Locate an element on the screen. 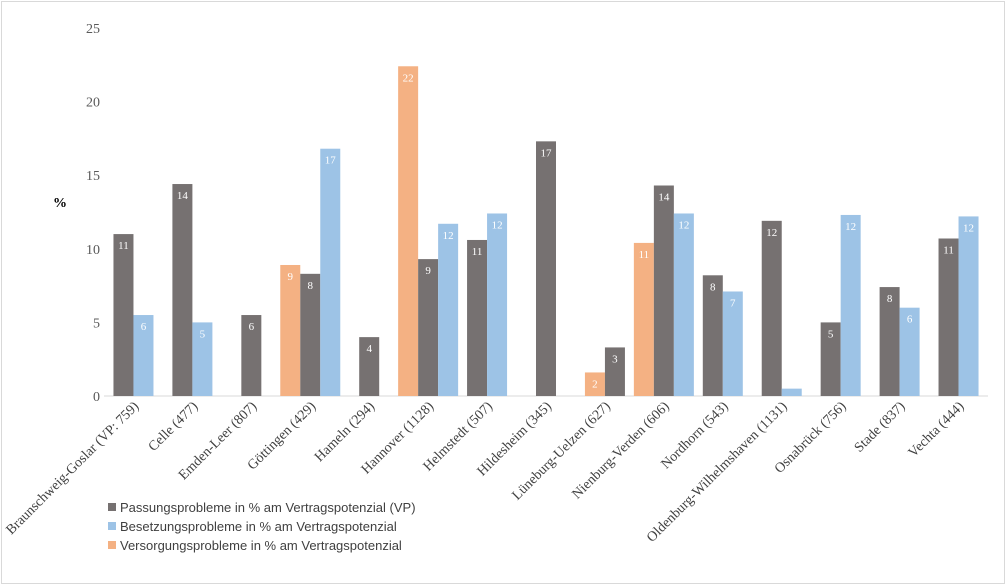 The height and width of the screenshot is (587, 1008). y-tick-label: 20 is located at coordinates (93, 103).